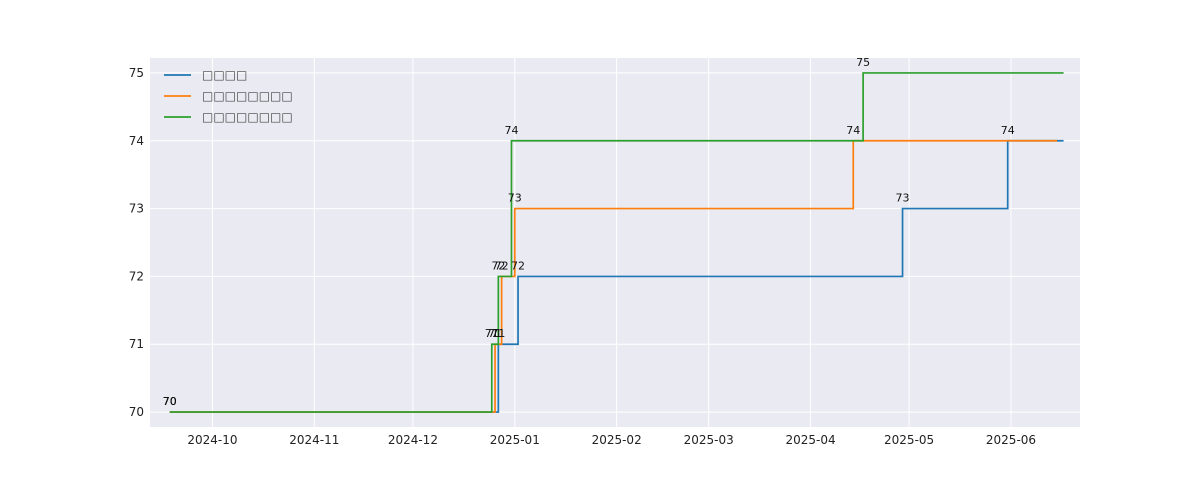  What do you see at coordinates (136, 209) in the screenshot?
I see `y-tick-label: 73` at bounding box center [136, 209].